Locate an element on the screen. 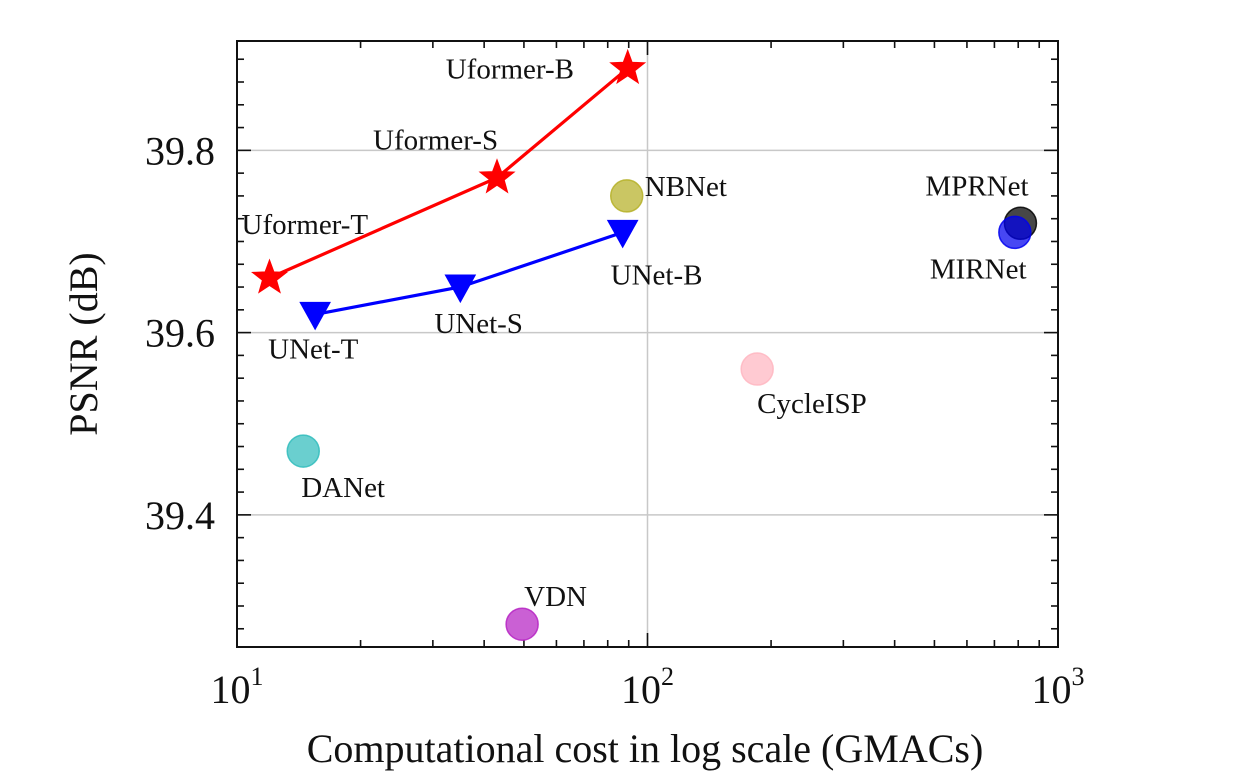  marker-vdn is located at coordinates (522, 624).